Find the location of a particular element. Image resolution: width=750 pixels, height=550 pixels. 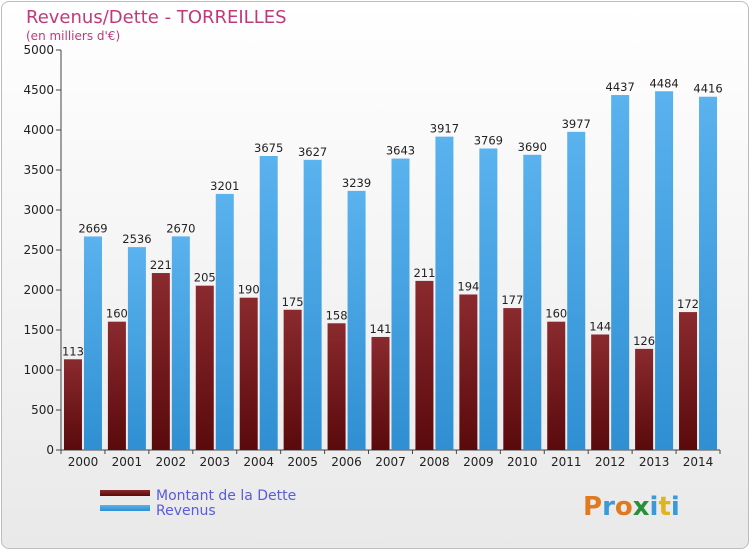

data-label-dette: 158 is located at coordinates (337, 315).